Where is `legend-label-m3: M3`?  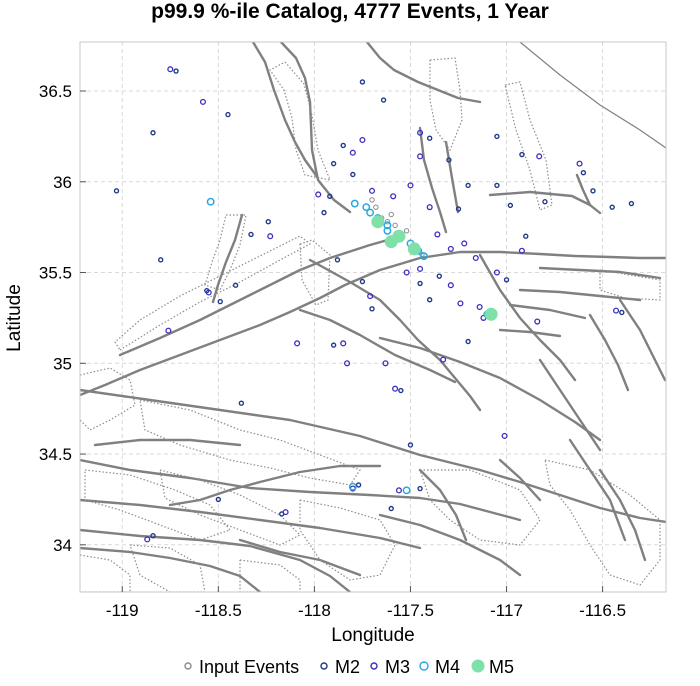 legend-label-m3: M3 is located at coordinates (397, 667).